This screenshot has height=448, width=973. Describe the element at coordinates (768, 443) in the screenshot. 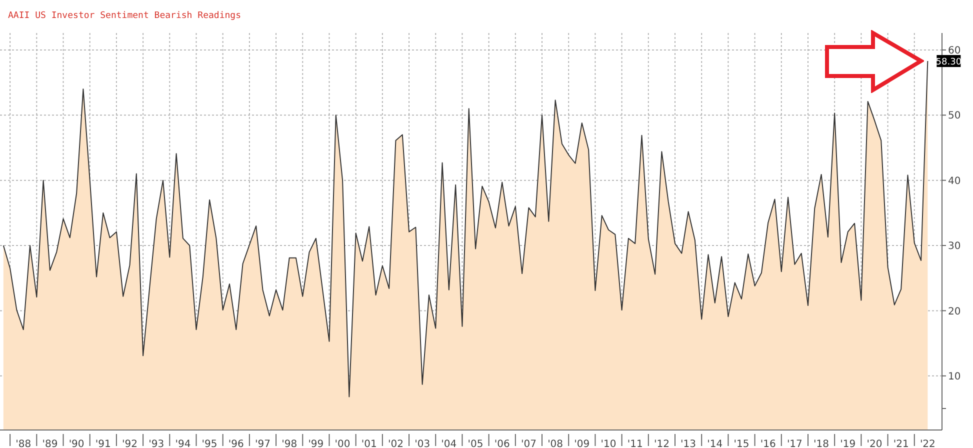

I see `x-tick-label: '16` at that location.